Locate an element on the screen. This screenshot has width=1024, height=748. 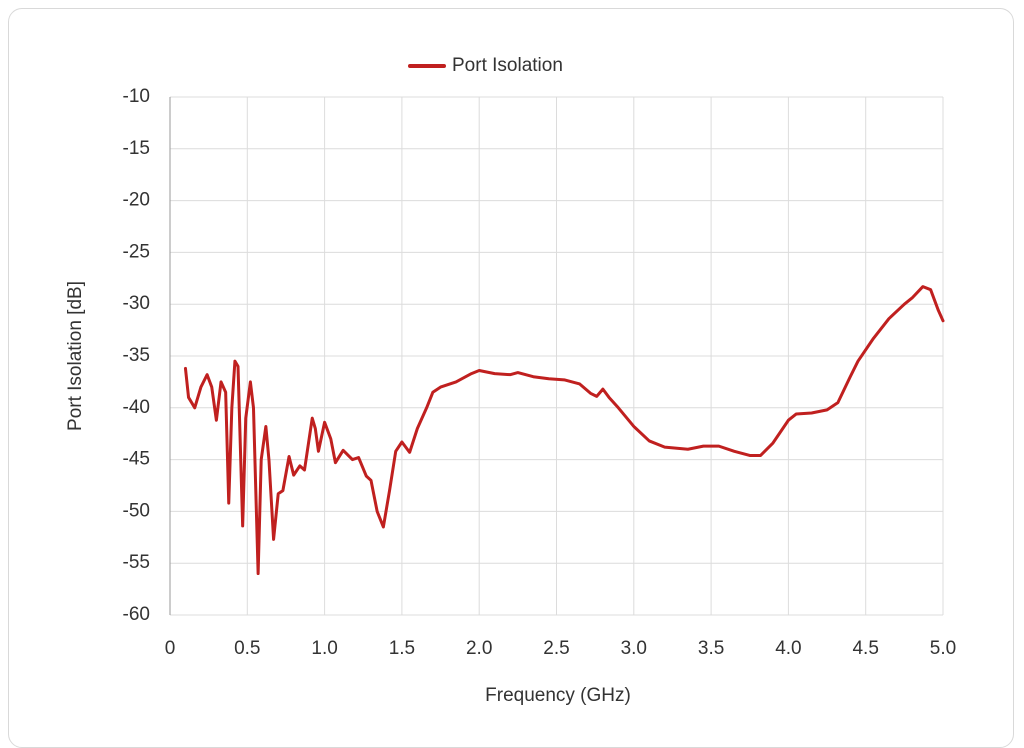
x-axis-title: Frequency (GHz) is located at coordinates (558, 695).